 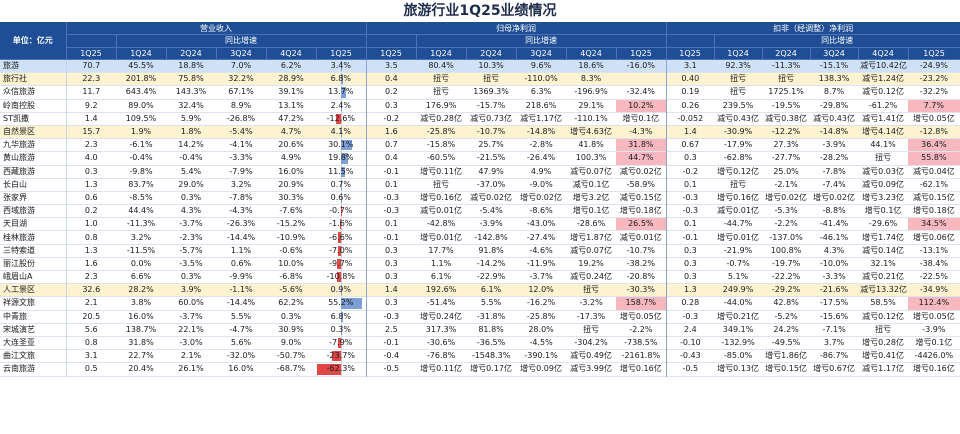 I want to click on revenue-growth-bar-cell: 2.4%, so click(x=341, y=106).